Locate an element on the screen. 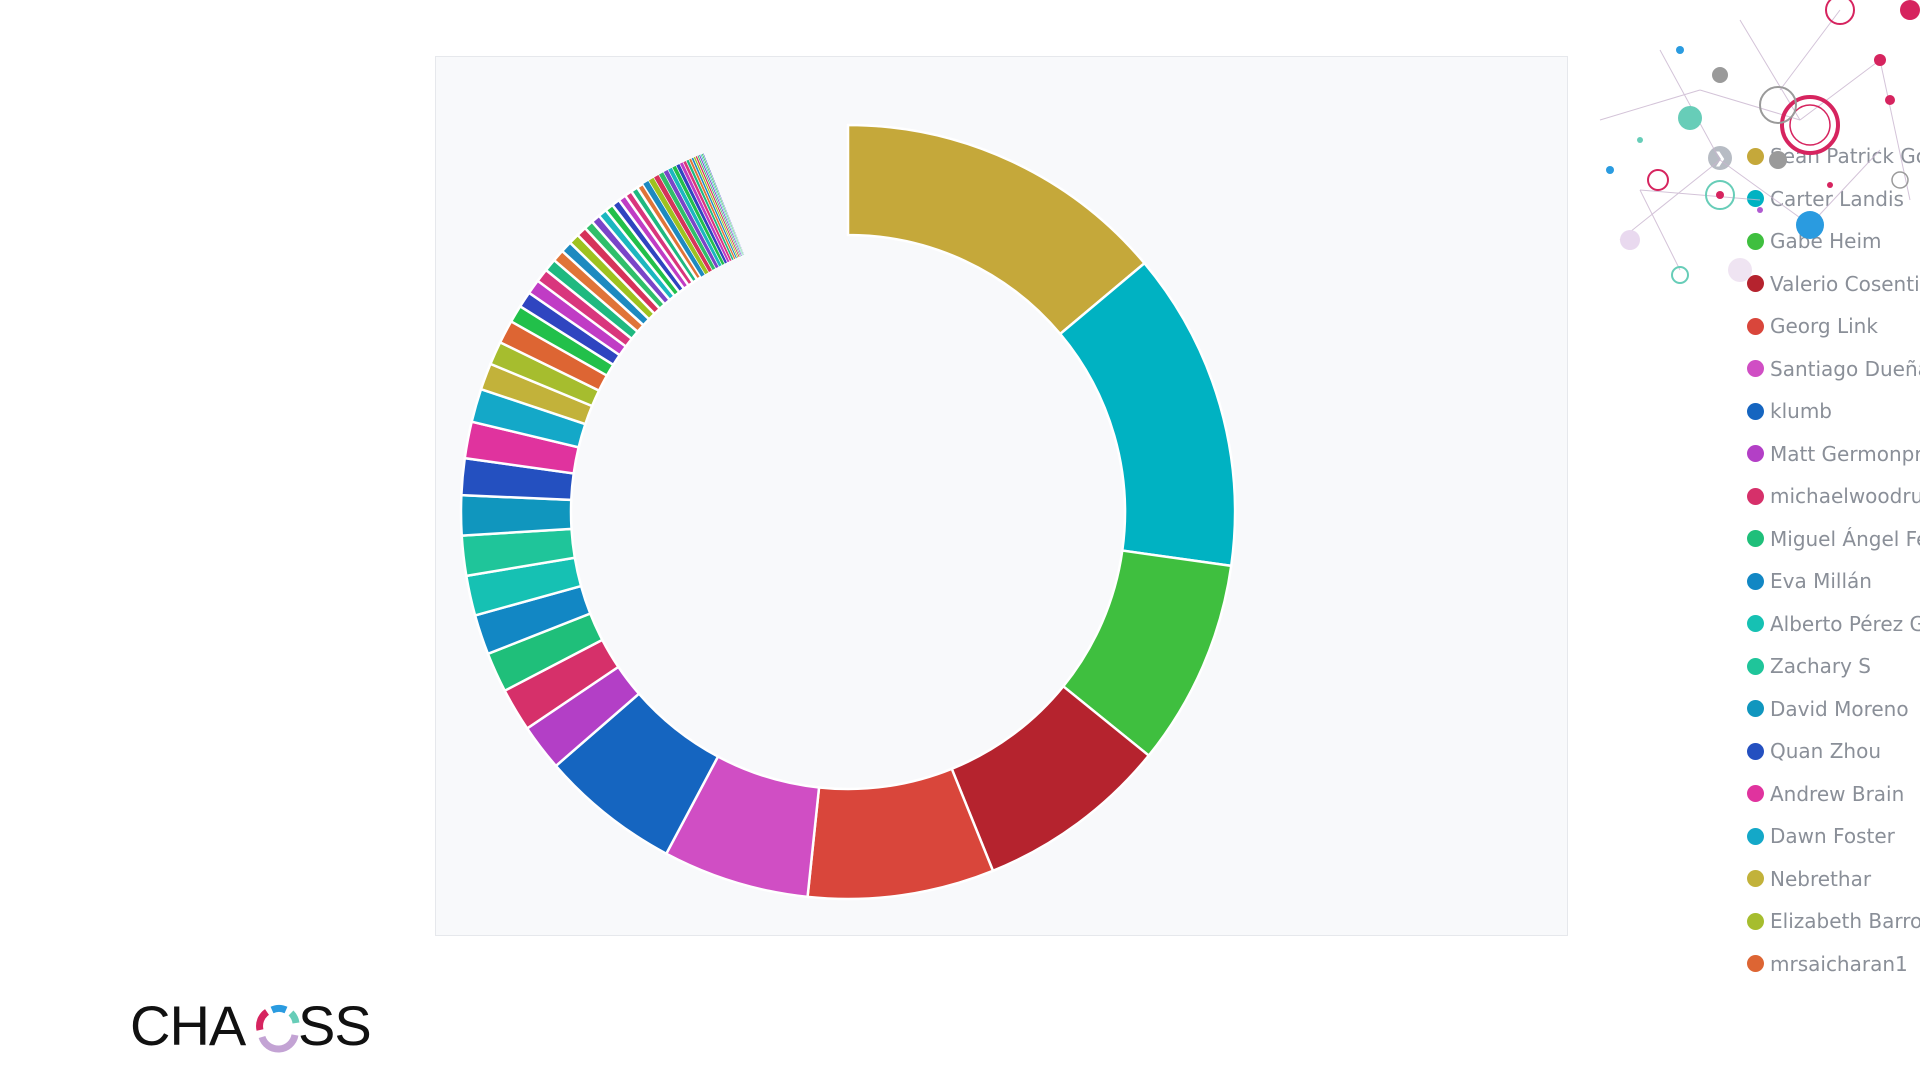 The image size is (1920, 1080). legend-item: mrsaicharan1 is located at coordinates (1827, 964).